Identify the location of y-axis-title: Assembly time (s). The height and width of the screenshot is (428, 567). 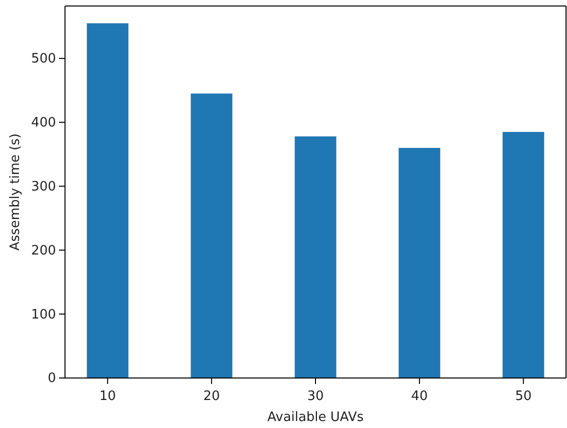
(15, 192).